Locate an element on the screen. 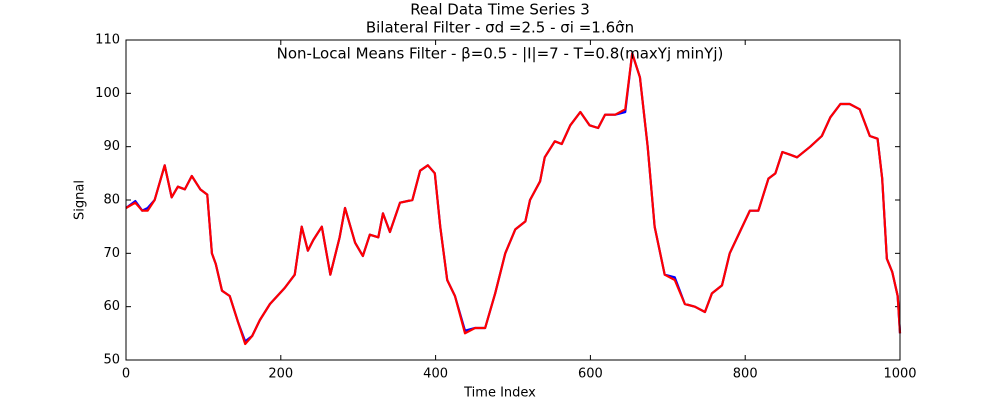  x-tick-label: 600 is located at coordinates (590, 374).